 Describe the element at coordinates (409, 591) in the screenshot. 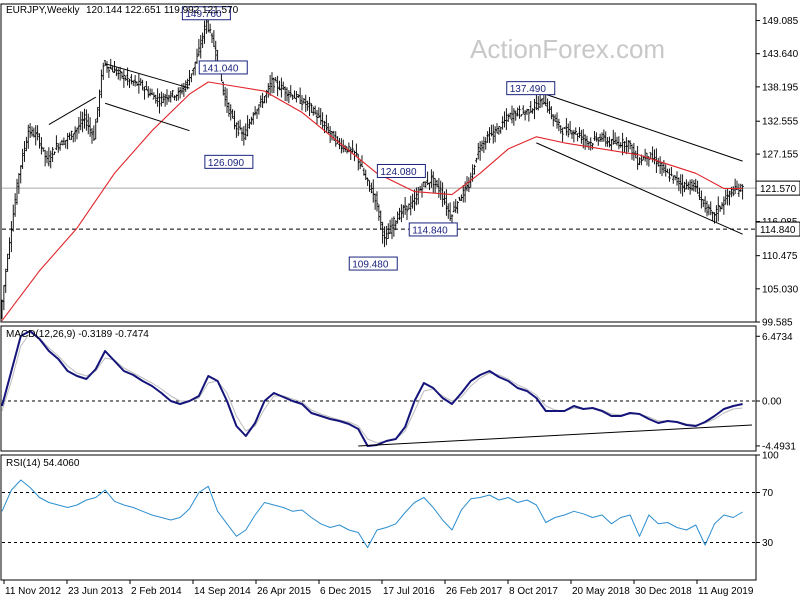

I see `x-tick-label: 17 Jul 2016` at that location.